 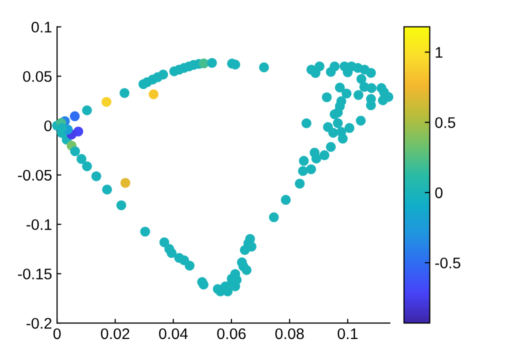 What do you see at coordinates (289, 334) in the screenshot?
I see `x-tick-label: 0.08` at bounding box center [289, 334].